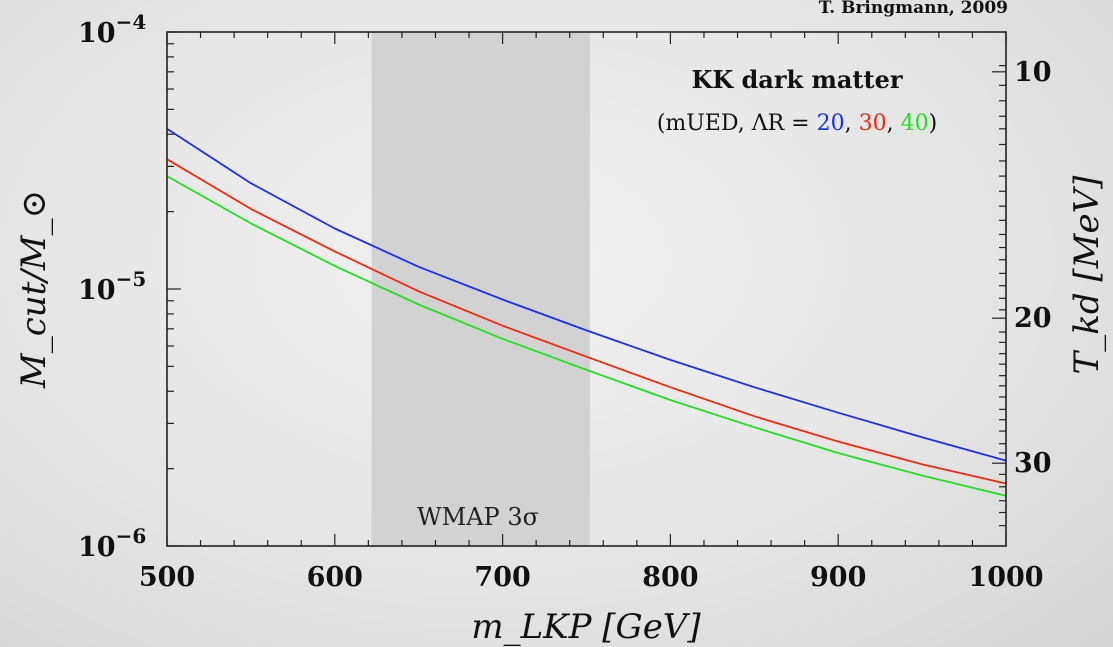  Describe the element at coordinates (1033, 318) in the screenshot. I see `y2-tick-label: 20` at that location.